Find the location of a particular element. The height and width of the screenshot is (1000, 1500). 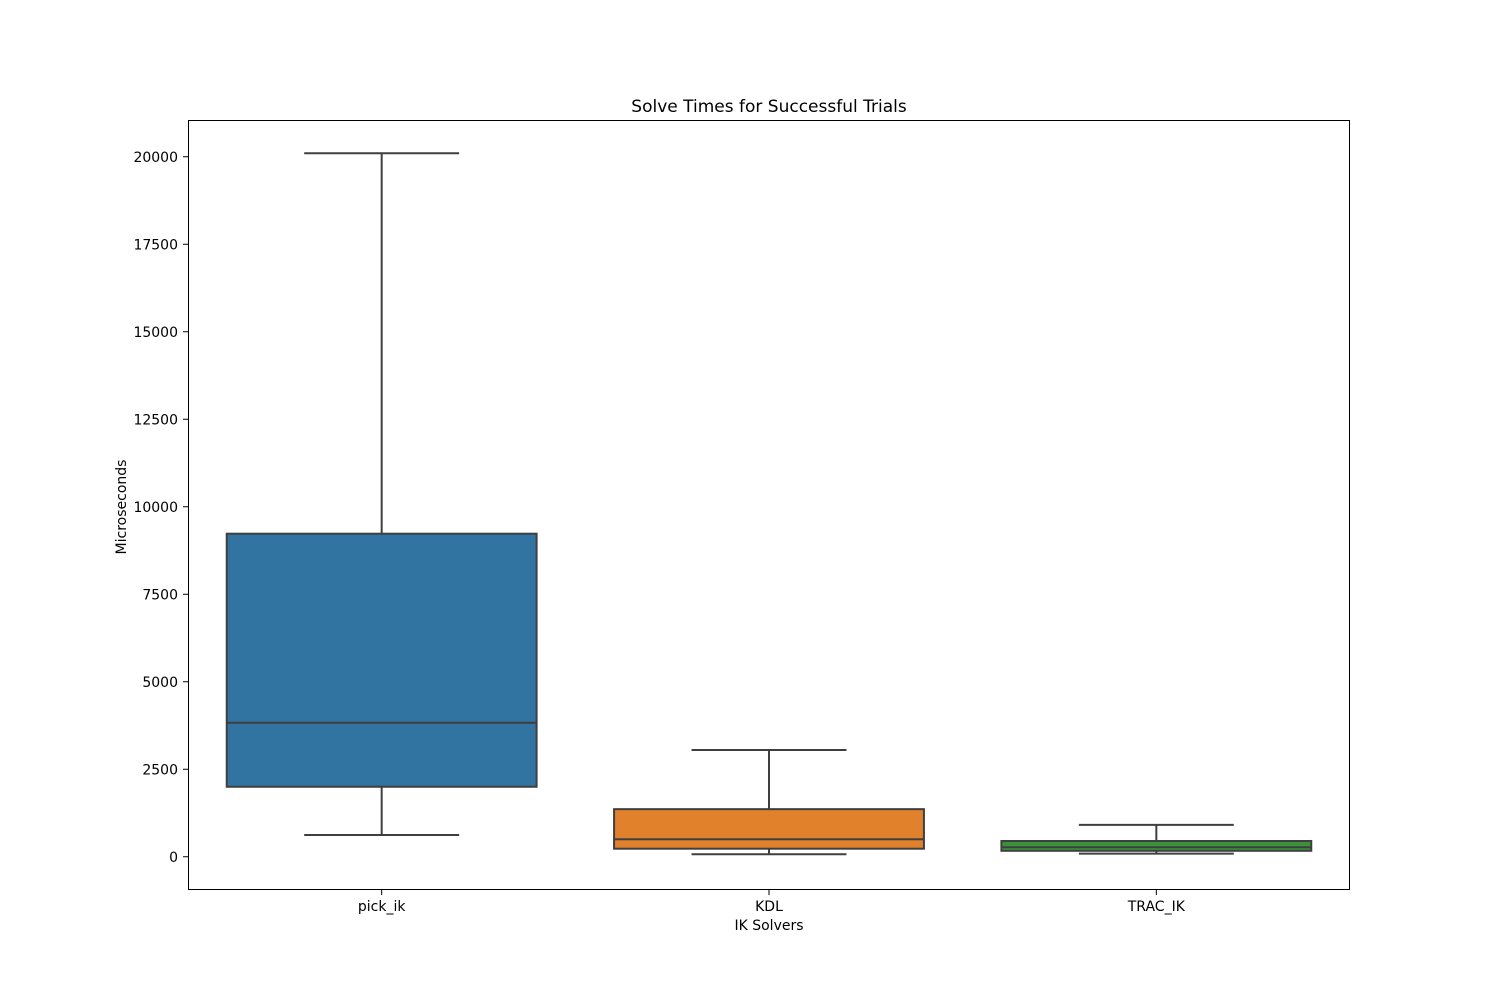

x-axis: pick_ik KDL TRAC_IK is located at coordinates (772, 902).